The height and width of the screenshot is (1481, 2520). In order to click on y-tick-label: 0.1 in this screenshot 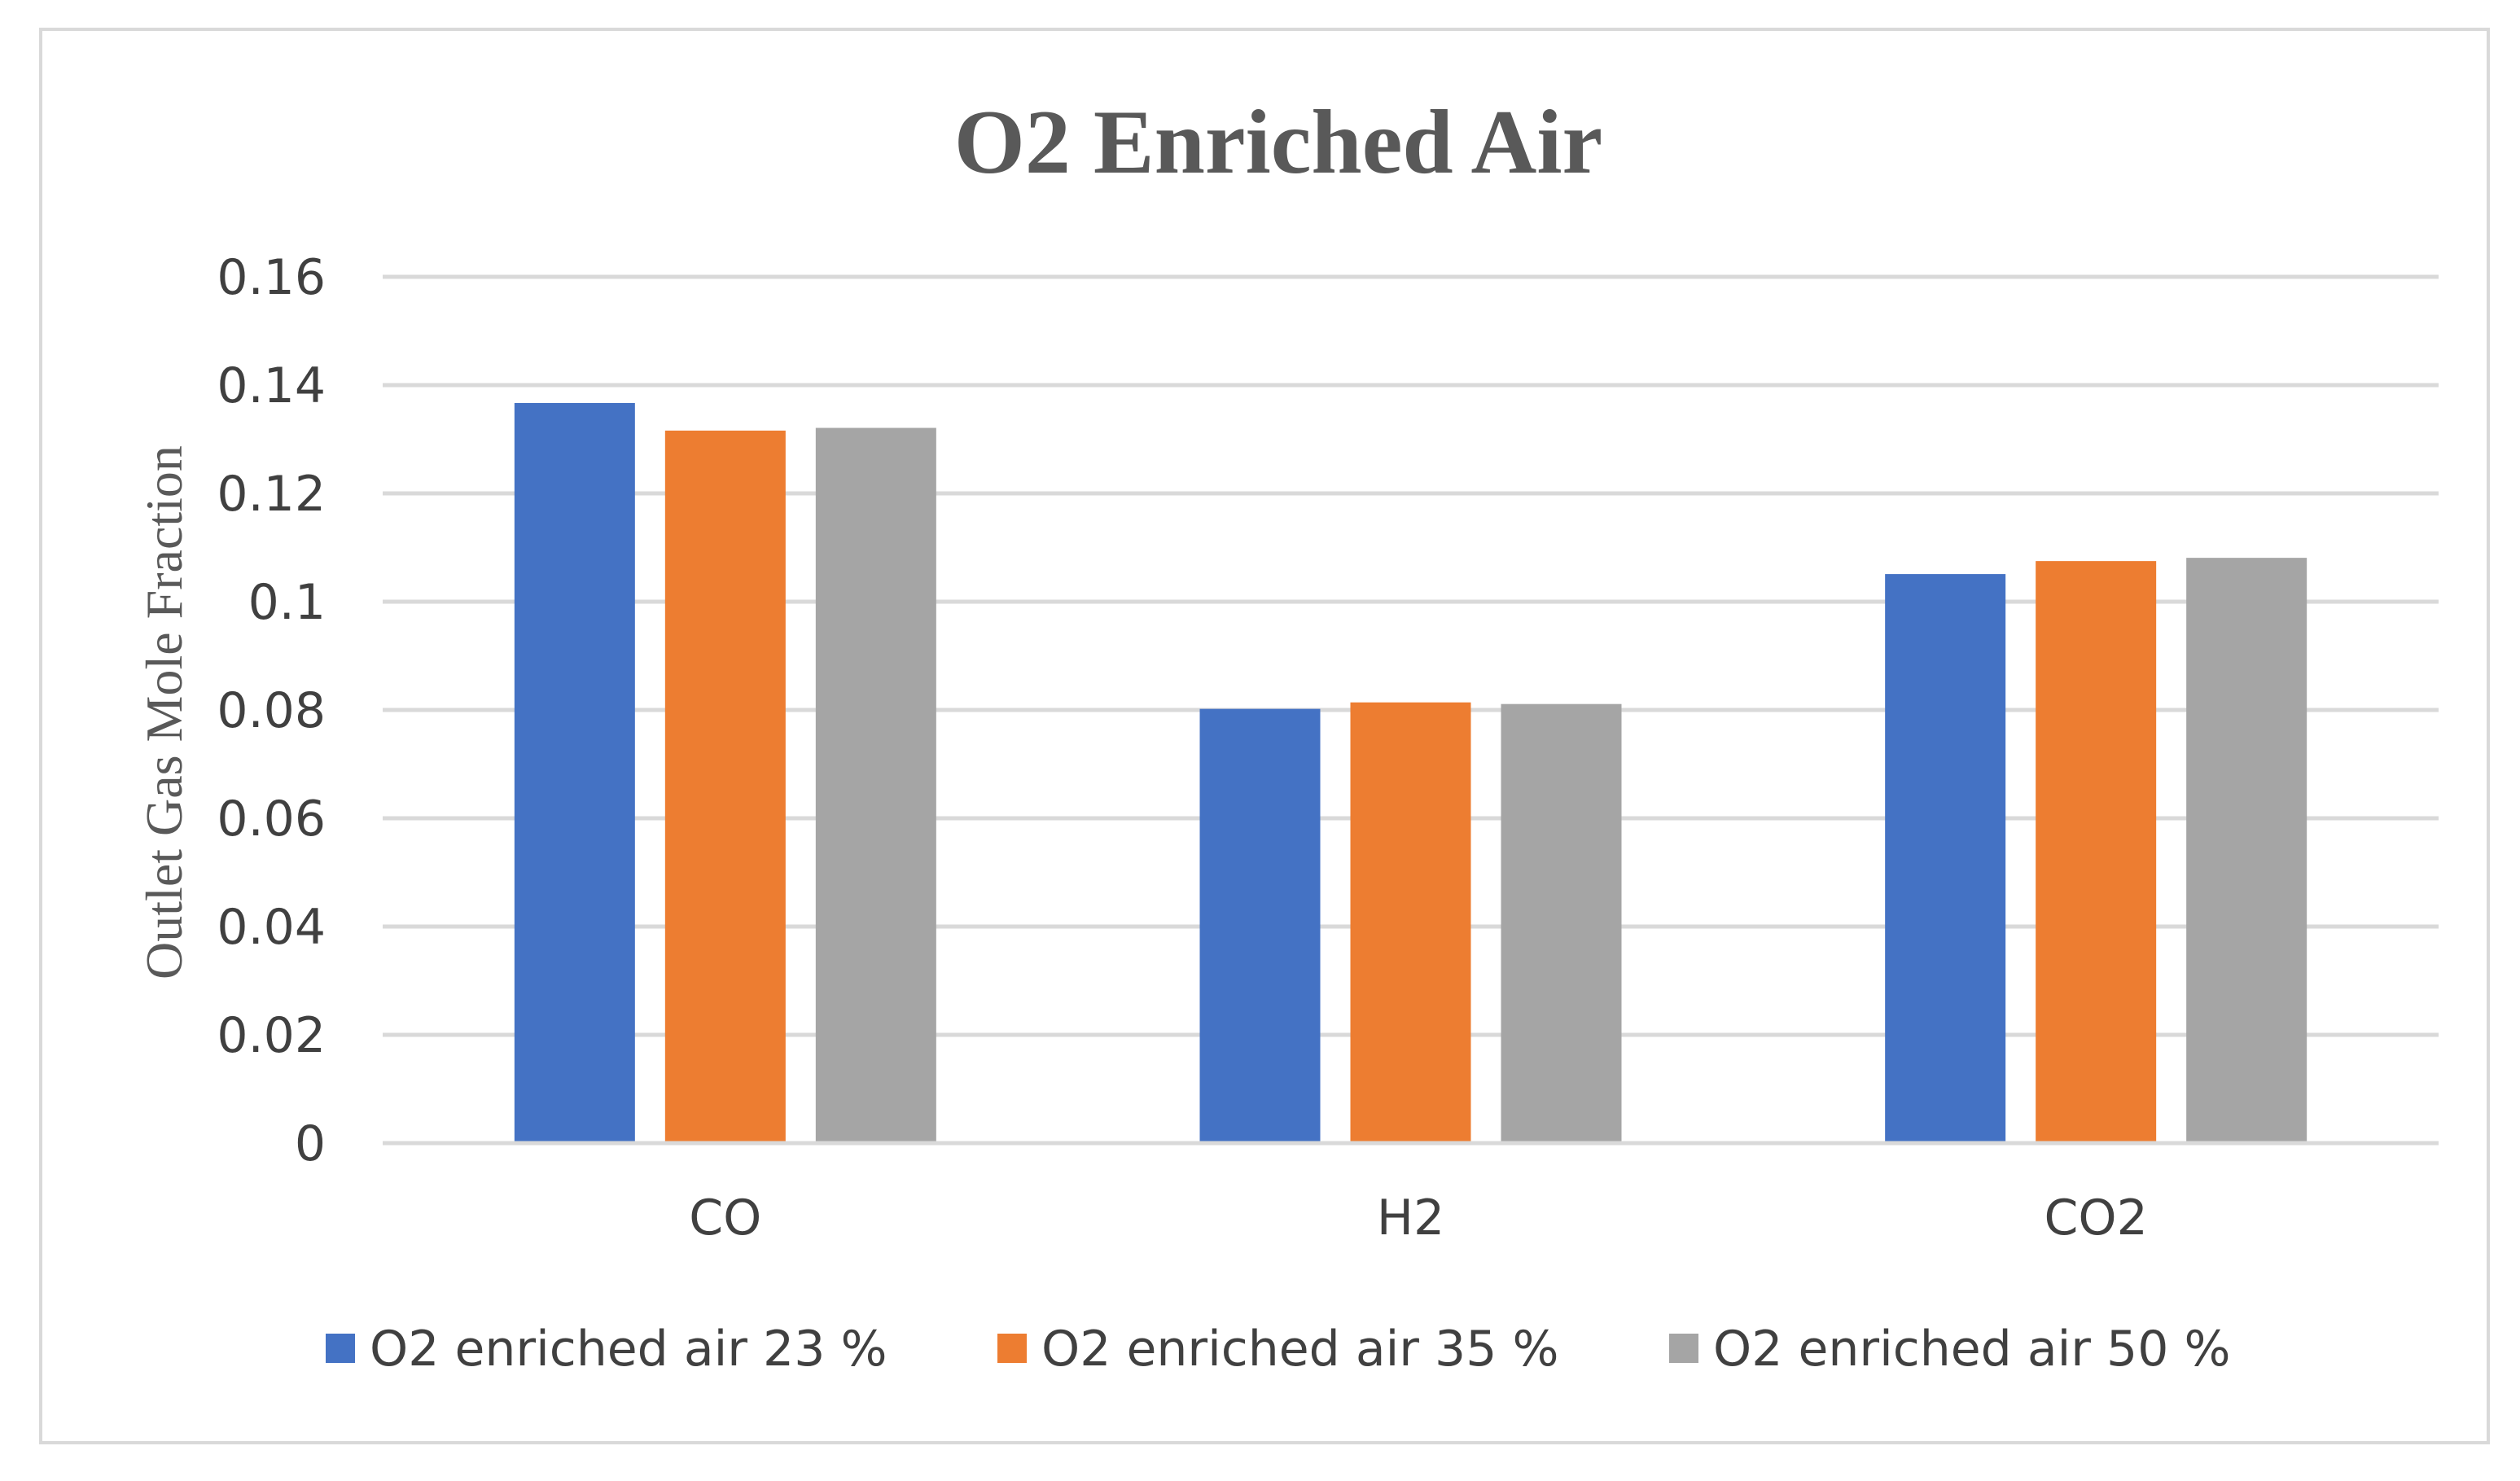, I will do `click(287, 602)`.